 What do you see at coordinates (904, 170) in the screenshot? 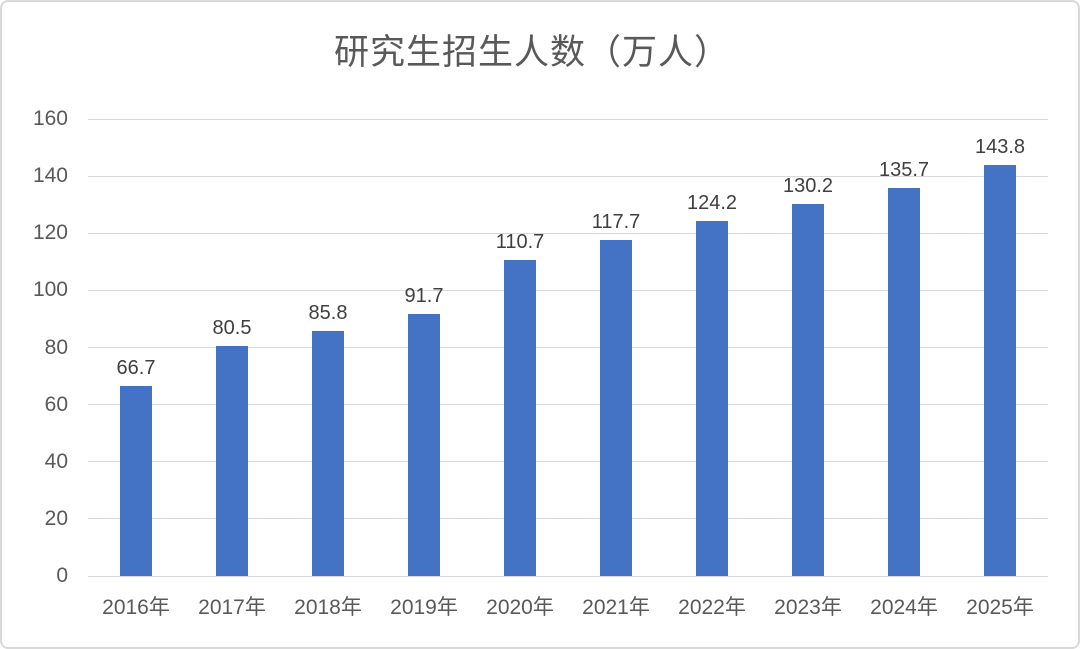
I see `bar-data-label: 135.7` at bounding box center [904, 170].